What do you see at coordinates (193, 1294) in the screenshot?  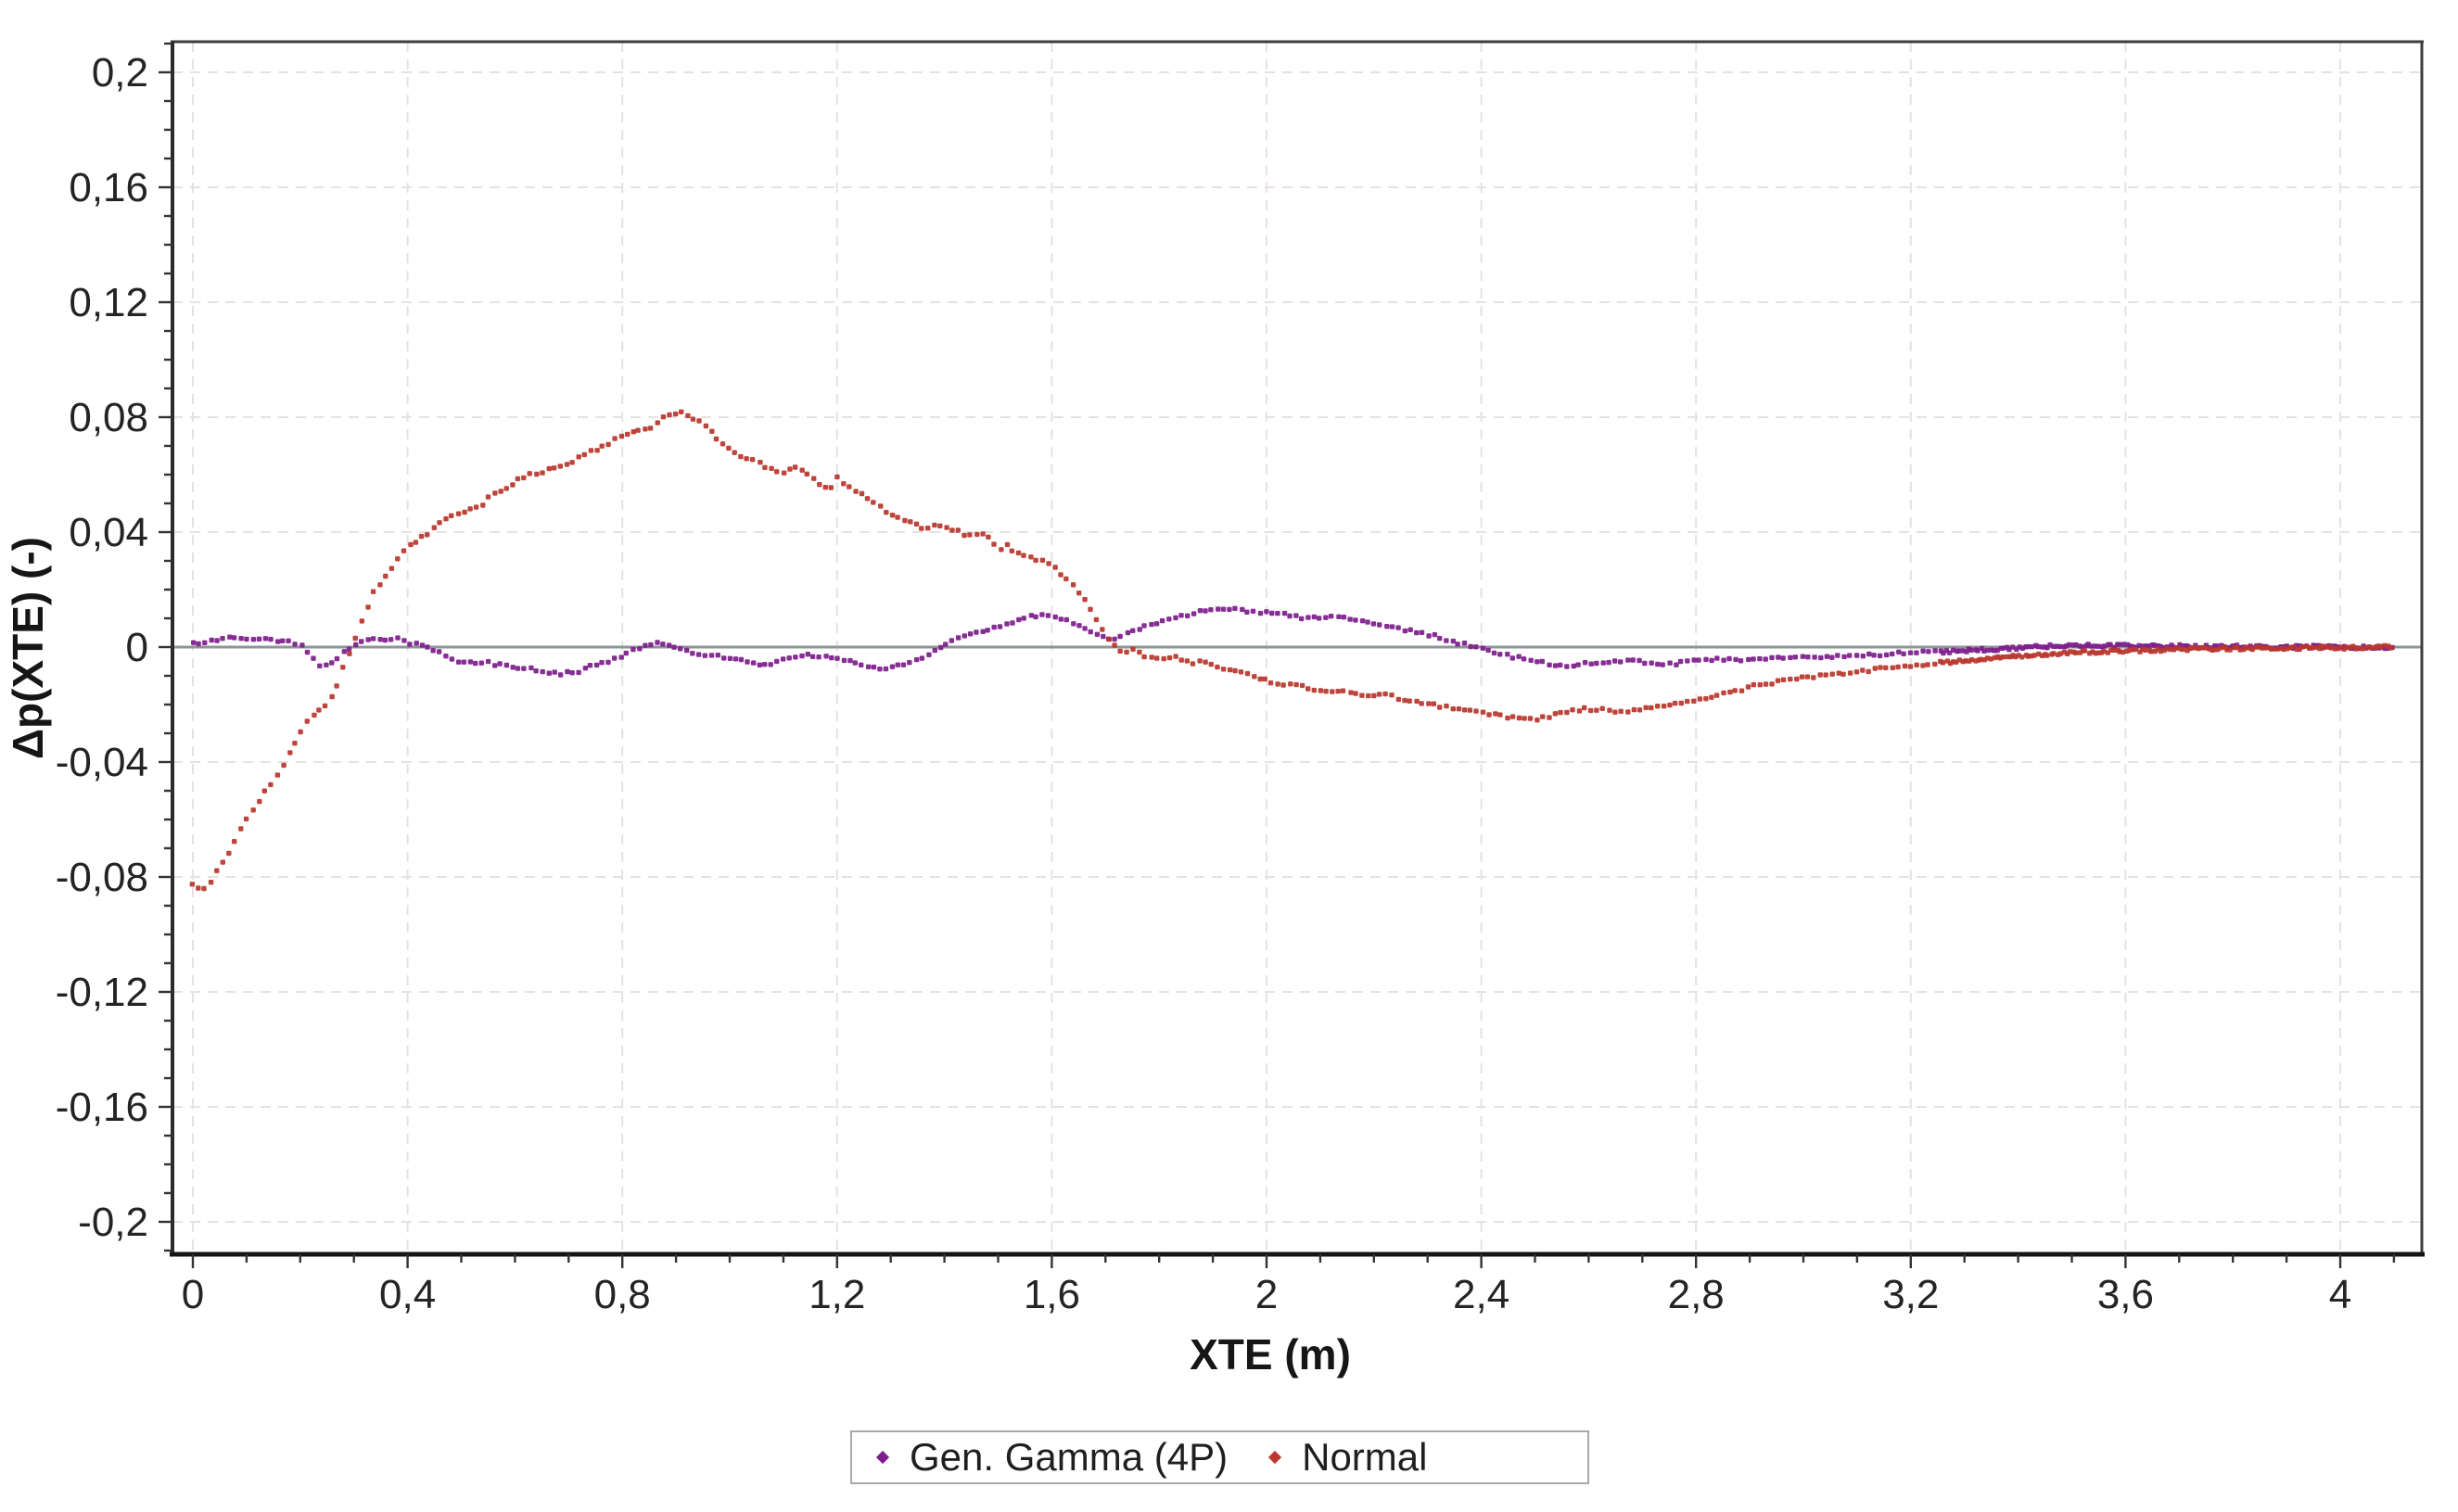 I see `x-tick-label: 0` at bounding box center [193, 1294].